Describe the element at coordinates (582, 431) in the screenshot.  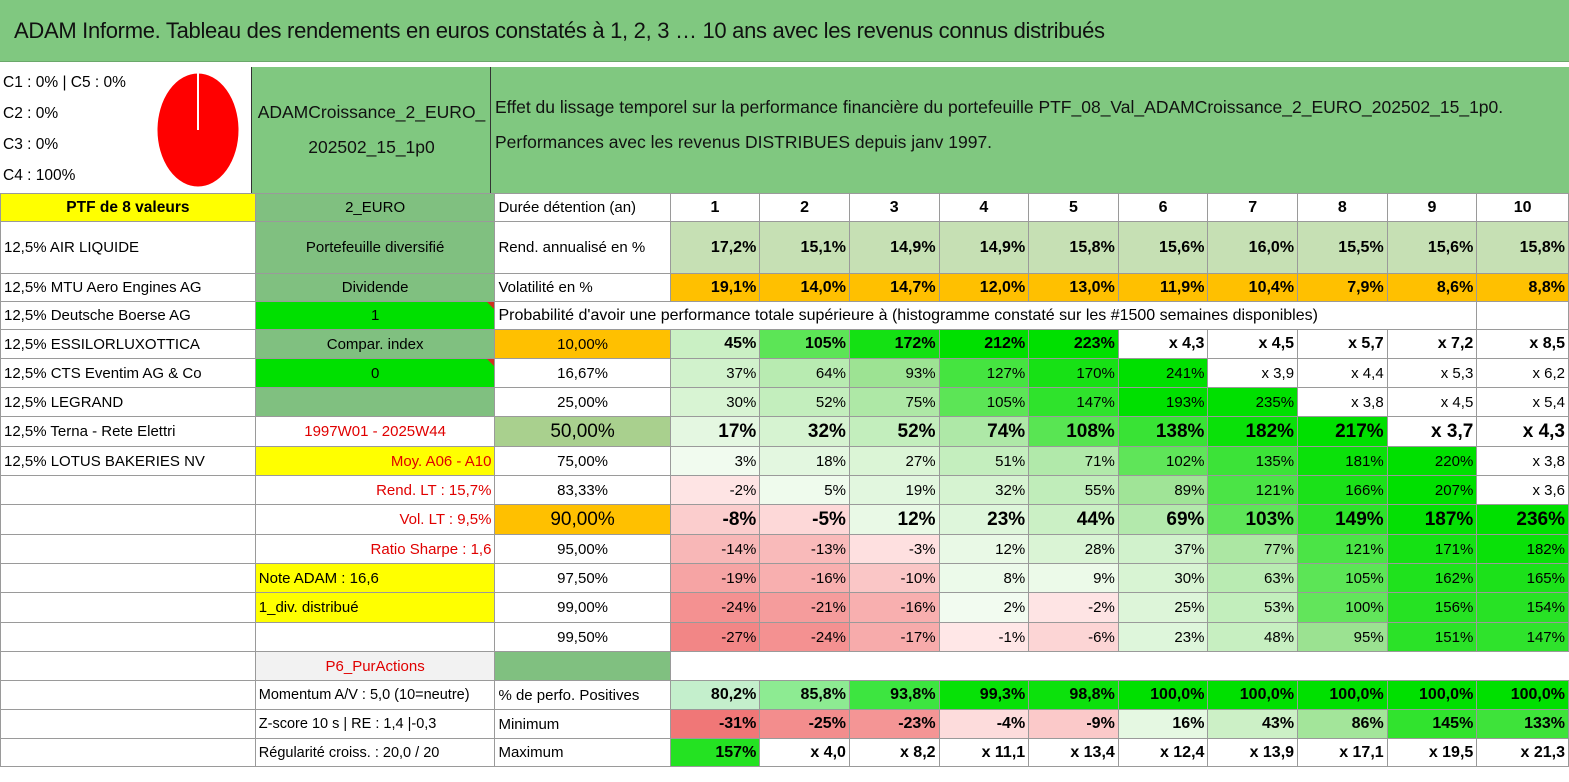
I see `label-cell: 50,00%` at that location.